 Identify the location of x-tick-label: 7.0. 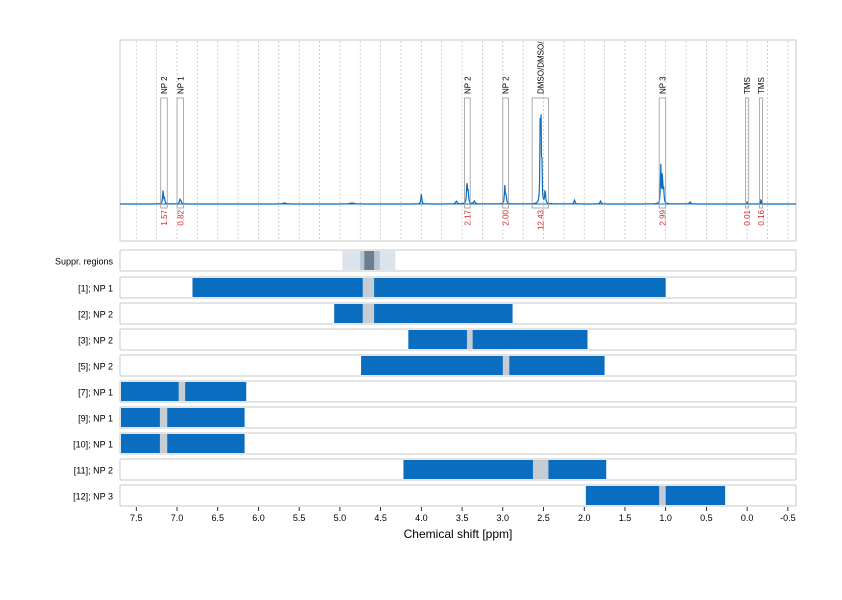
(177, 518).